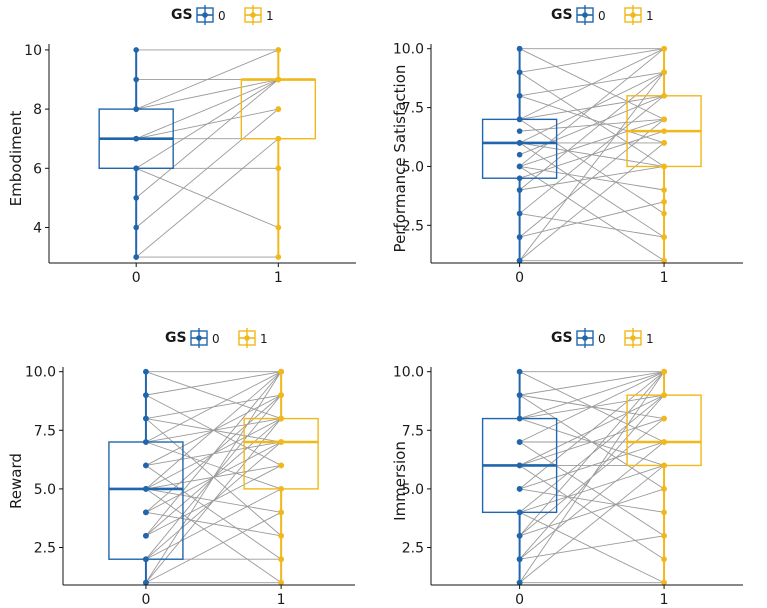  Describe the element at coordinates (45, 490) in the screenshot. I see `y-tick-label: 5.0` at that location.